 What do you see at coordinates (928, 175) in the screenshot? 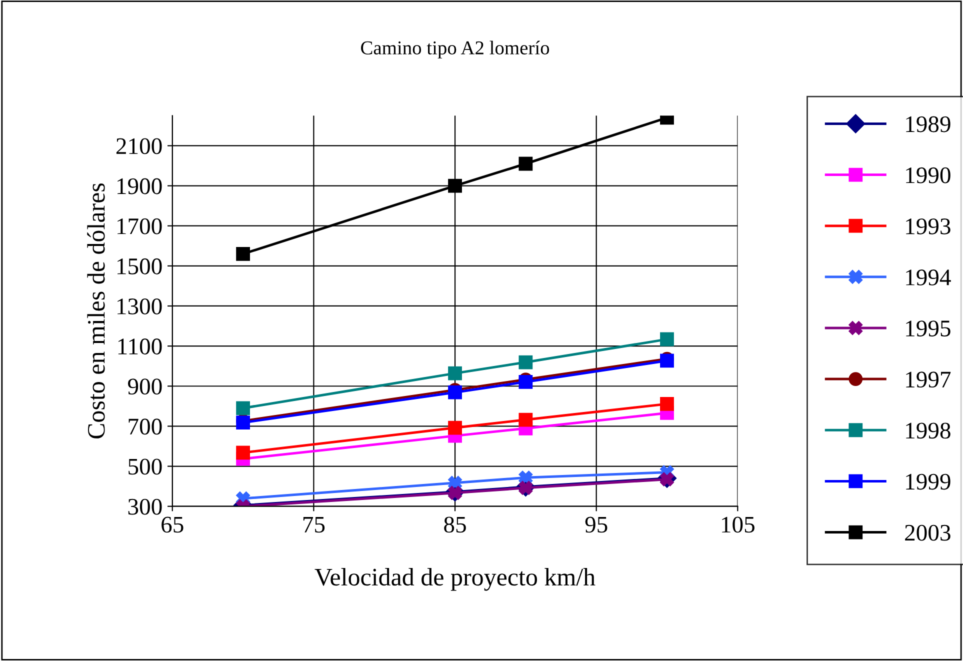
I see `legend-label: 1990` at bounding box center [928, 175].